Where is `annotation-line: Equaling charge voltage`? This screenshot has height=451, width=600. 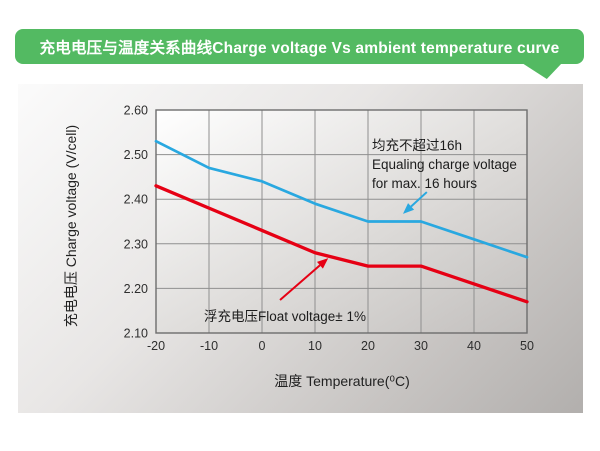
annotation-line: Equaling charge voltage is located at coordinates (444, 164).